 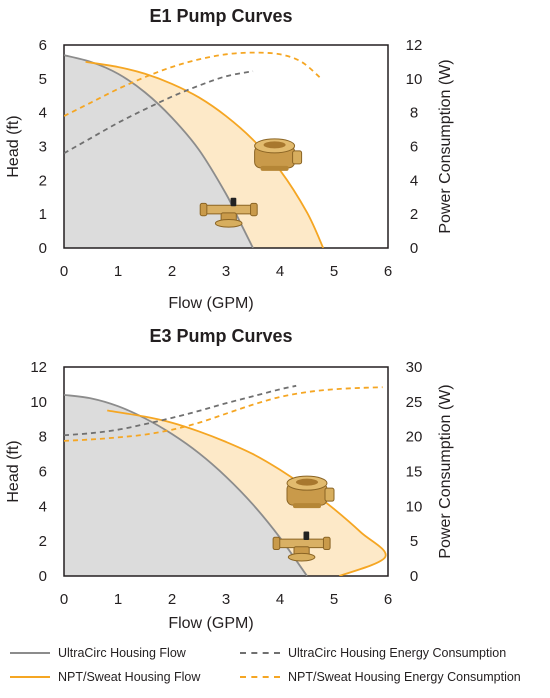 What do you see at coordinates (414, 147) in the screenshot?
I see `y2-tick-label: 6` at bounding box center [414, 147].